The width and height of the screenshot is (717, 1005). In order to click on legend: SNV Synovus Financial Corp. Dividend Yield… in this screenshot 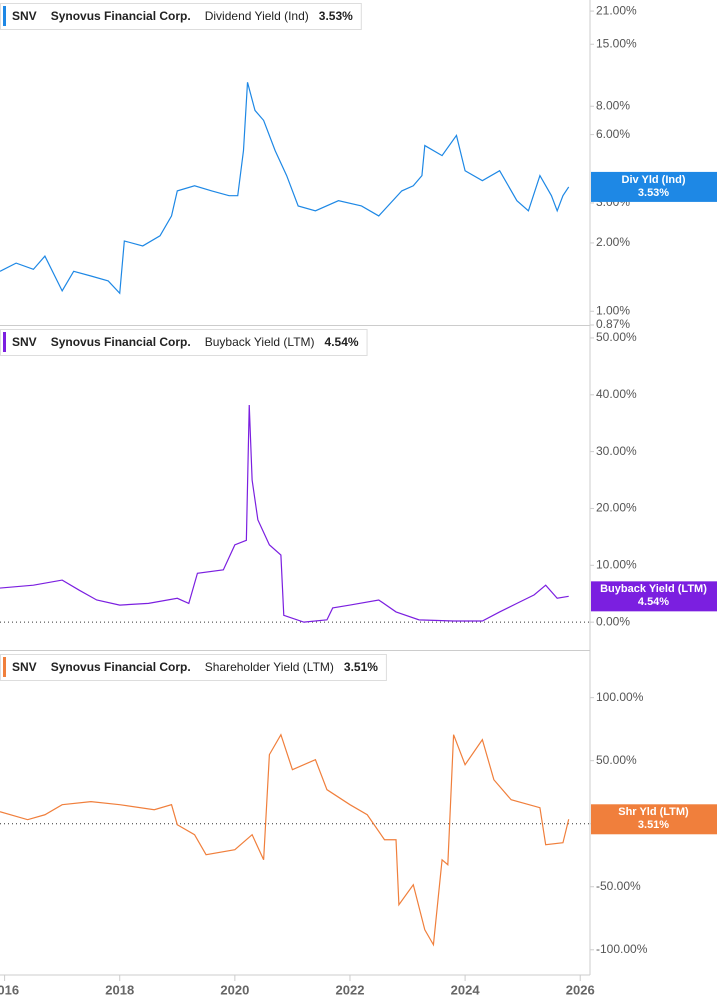, I will do `click(181, 16)`.